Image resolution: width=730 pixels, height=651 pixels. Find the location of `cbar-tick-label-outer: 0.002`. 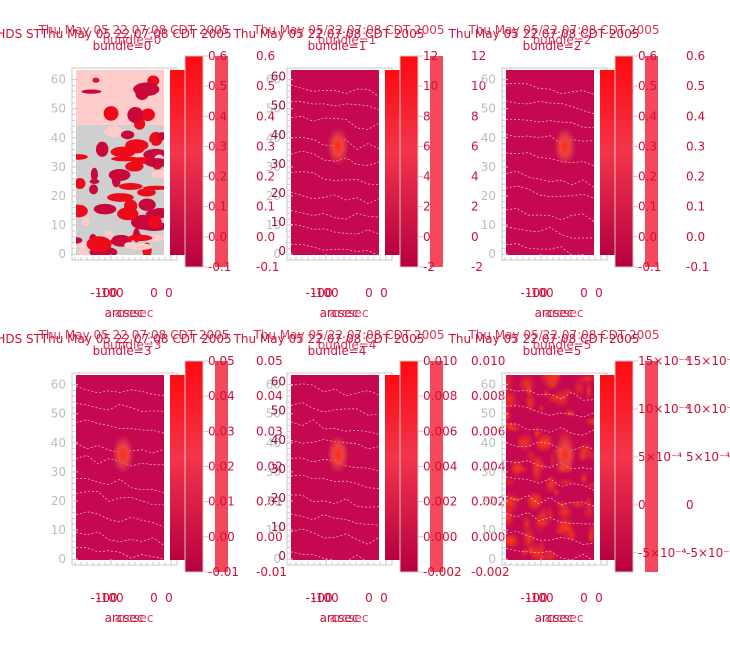

cbar-tick-label-outer: 0.002 is located at coordinates (488, 502).